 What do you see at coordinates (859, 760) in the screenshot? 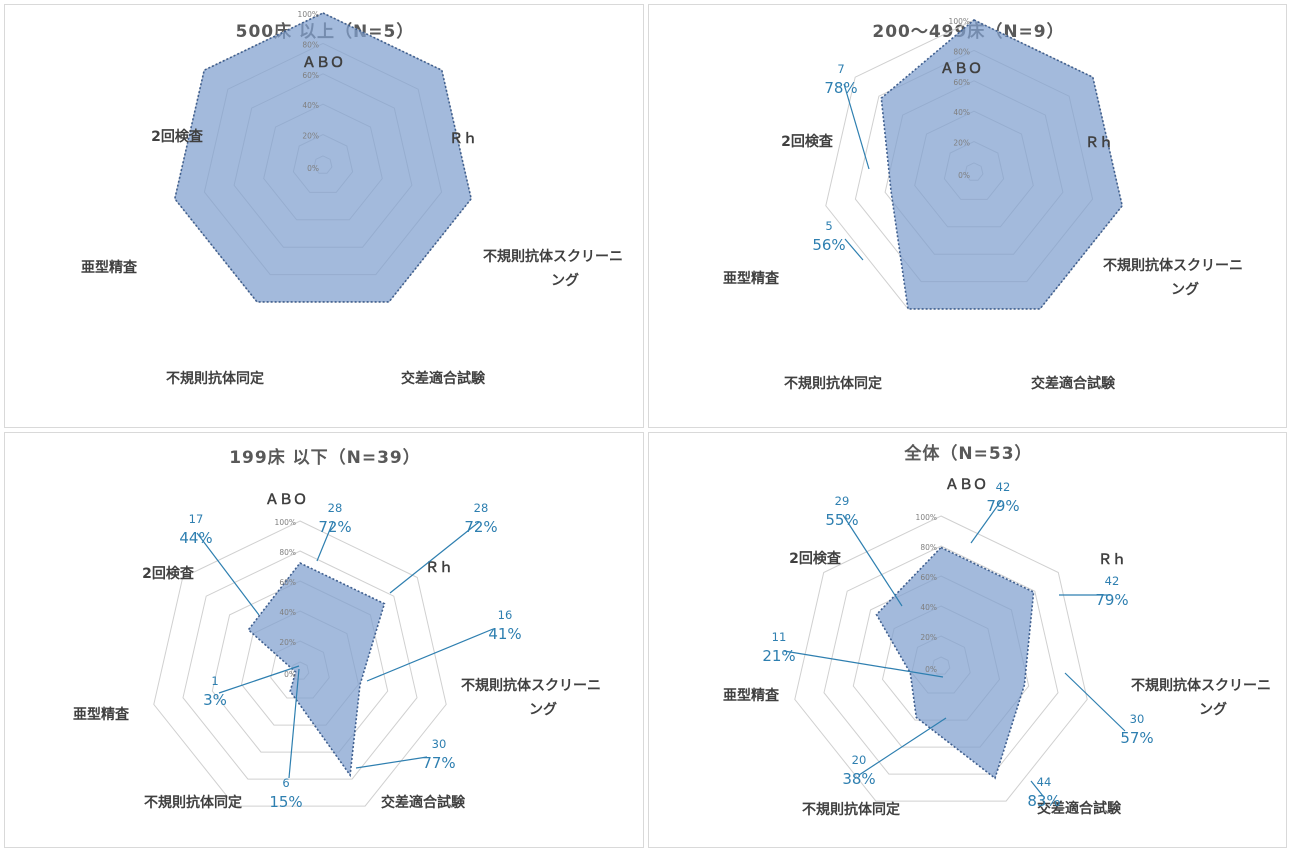
I see `data-label-count: 20` at bounding box center [859, 760].